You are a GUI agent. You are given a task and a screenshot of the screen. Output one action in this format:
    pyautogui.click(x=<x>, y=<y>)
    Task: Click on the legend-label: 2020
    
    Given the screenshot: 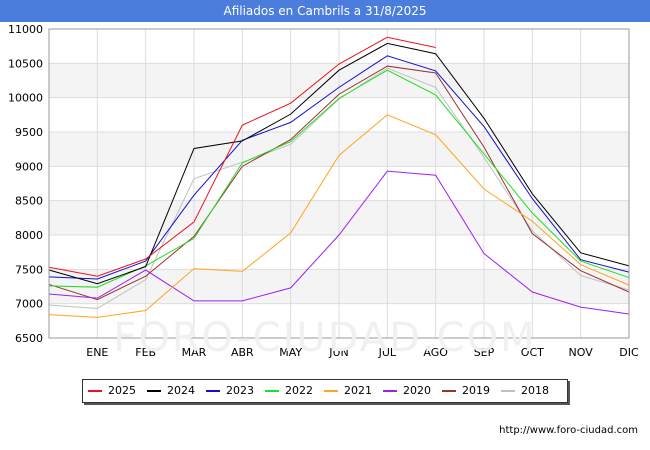 What is the action you would take?
    pyautogui.click(x=417, y=390)
    